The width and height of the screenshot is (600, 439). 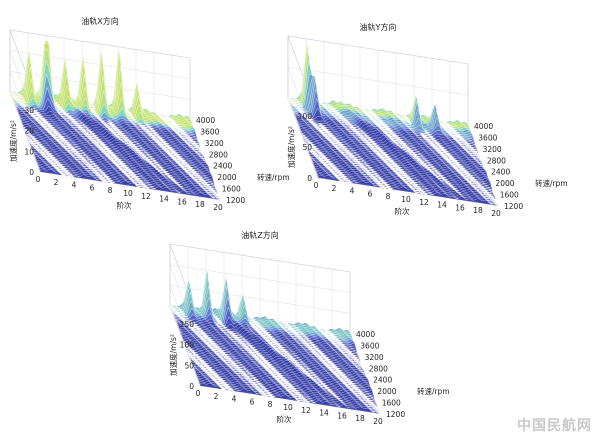 What do you see at coordinates (324, 413) in the screenshot?
I see `x-tick-label: 14` at bounding box center [324, 413].